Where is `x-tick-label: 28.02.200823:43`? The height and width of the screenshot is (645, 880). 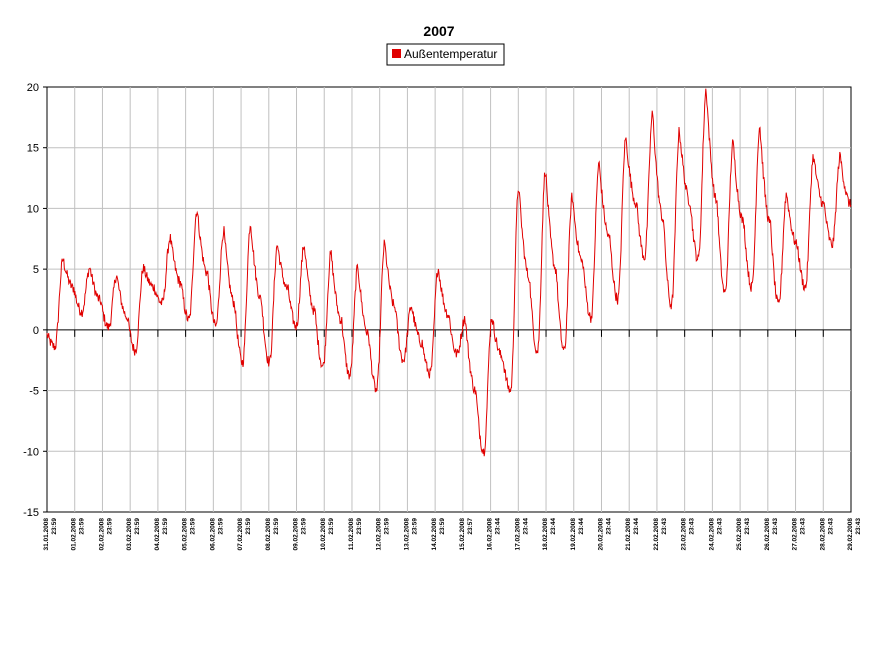
x-tick-label: 28.02.200823:43 is located at coordinates (826, 534).